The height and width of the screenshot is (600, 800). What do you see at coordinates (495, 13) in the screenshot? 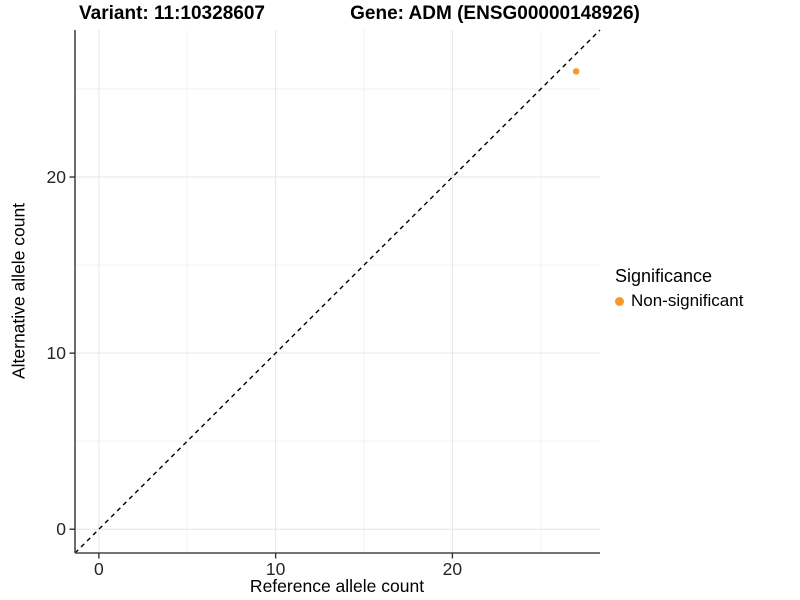
I see `plot-title-gene: Gene: ADM (ENSG00000148926)` at bounding box center [495, 13].